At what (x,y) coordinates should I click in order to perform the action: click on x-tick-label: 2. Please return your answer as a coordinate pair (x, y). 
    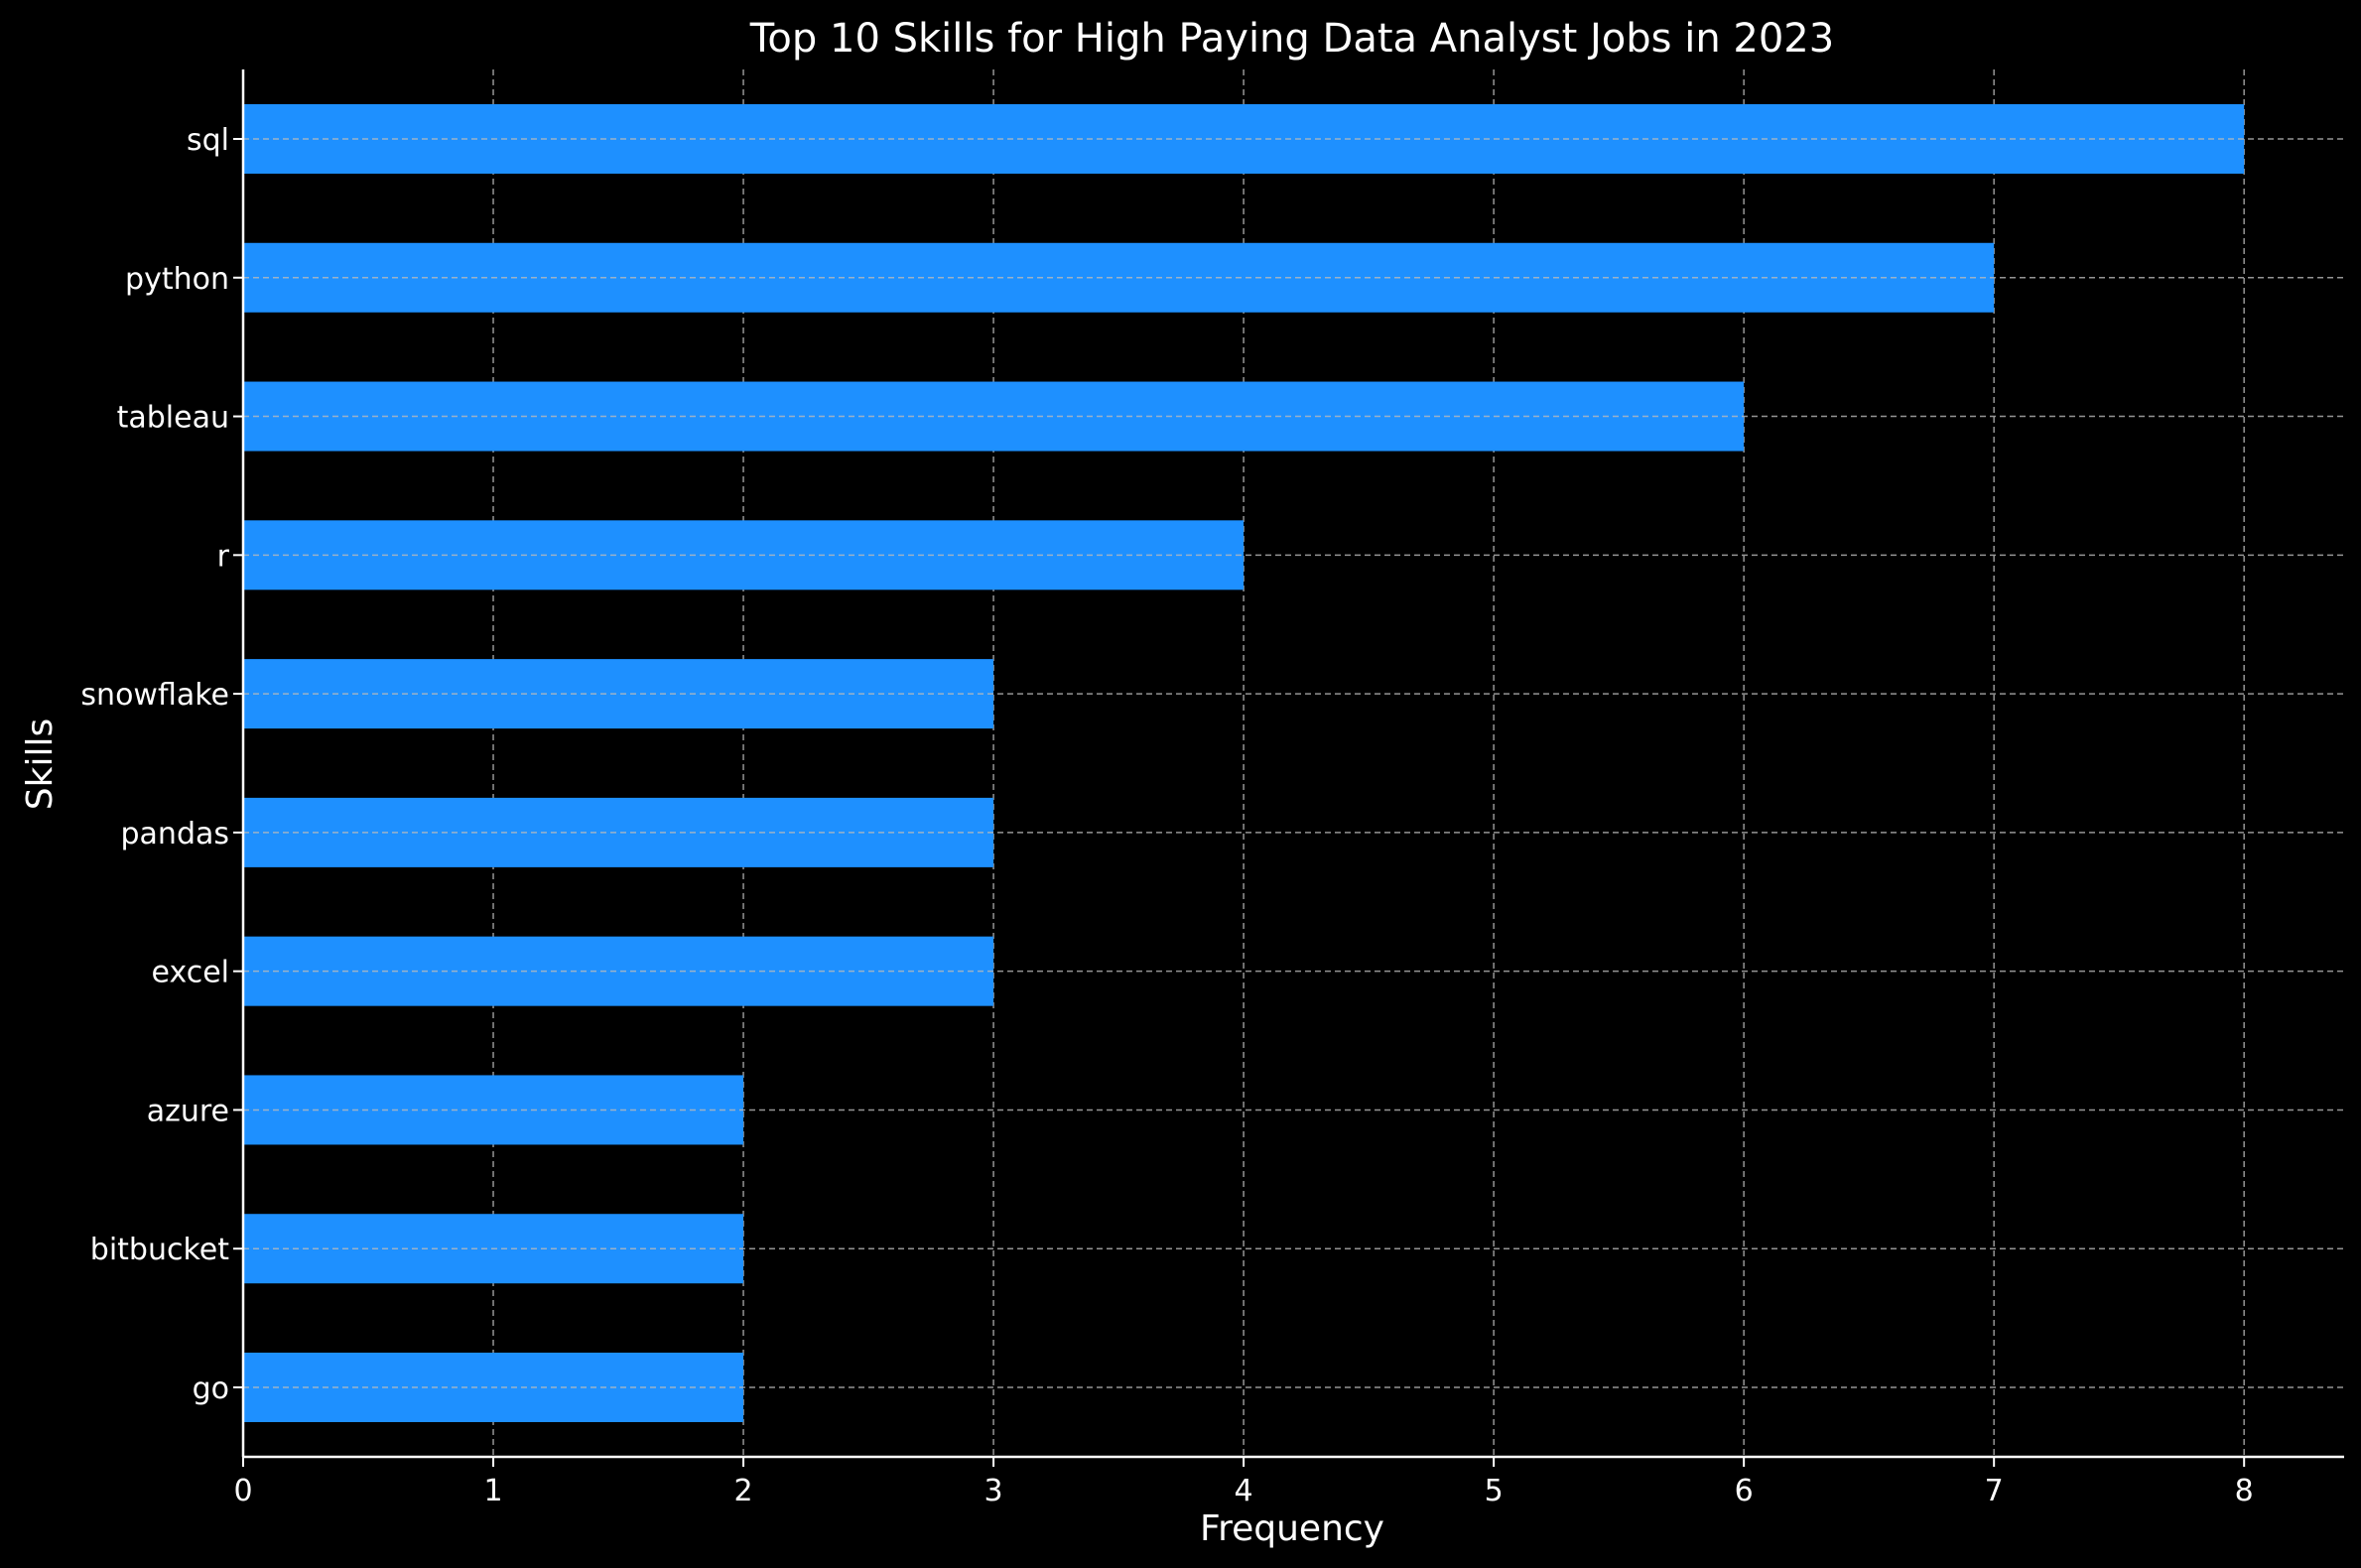
    Looking at the image, I should click on (743, 1491).